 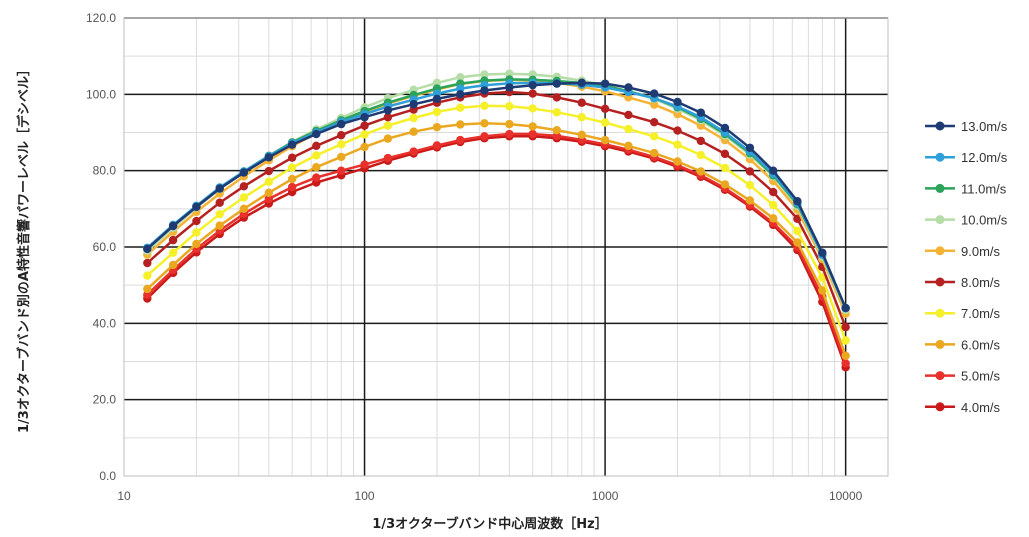 I want to click on legend-label: 5.0m/s, so click(x=981, y=376).